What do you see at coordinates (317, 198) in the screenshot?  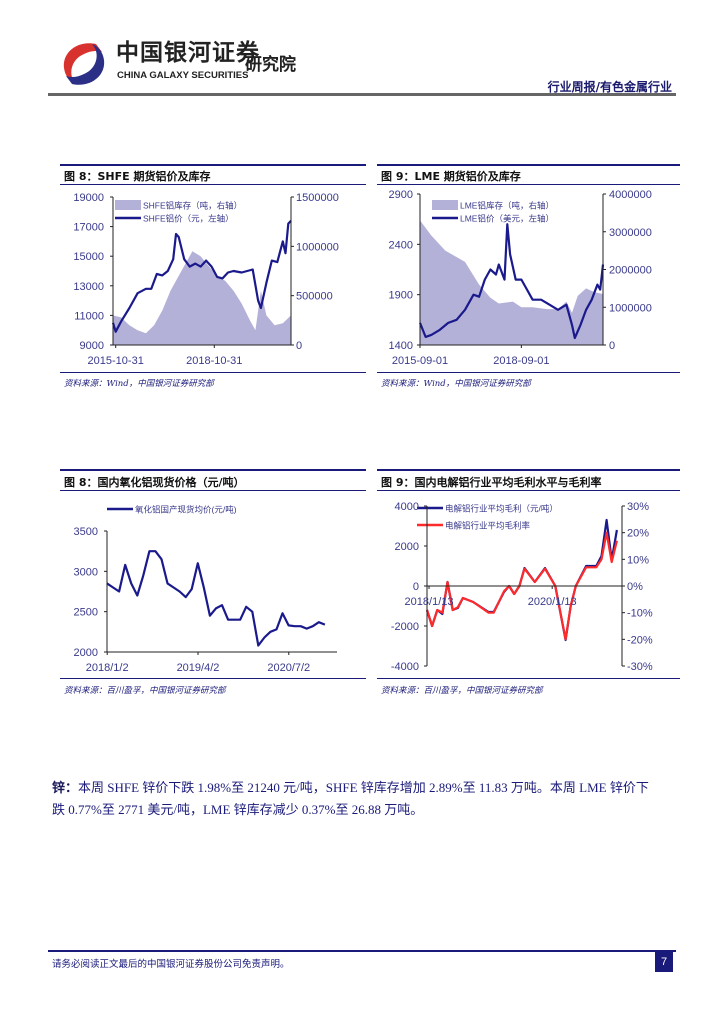 I see `right-tick-label: 1500000` at bounding box center [317, 198].